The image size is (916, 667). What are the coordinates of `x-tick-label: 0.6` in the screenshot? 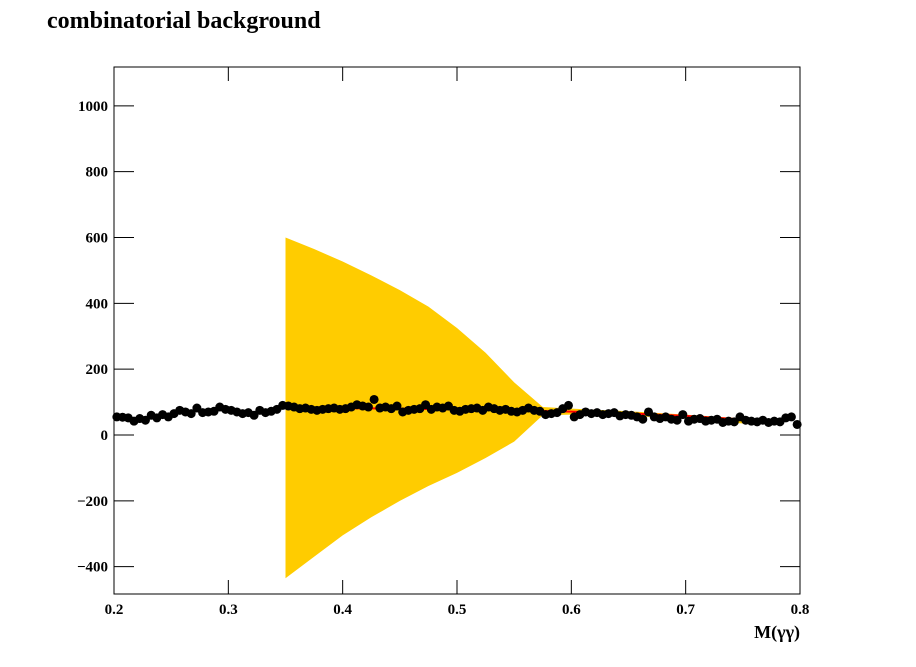 It's located at (571, 610).